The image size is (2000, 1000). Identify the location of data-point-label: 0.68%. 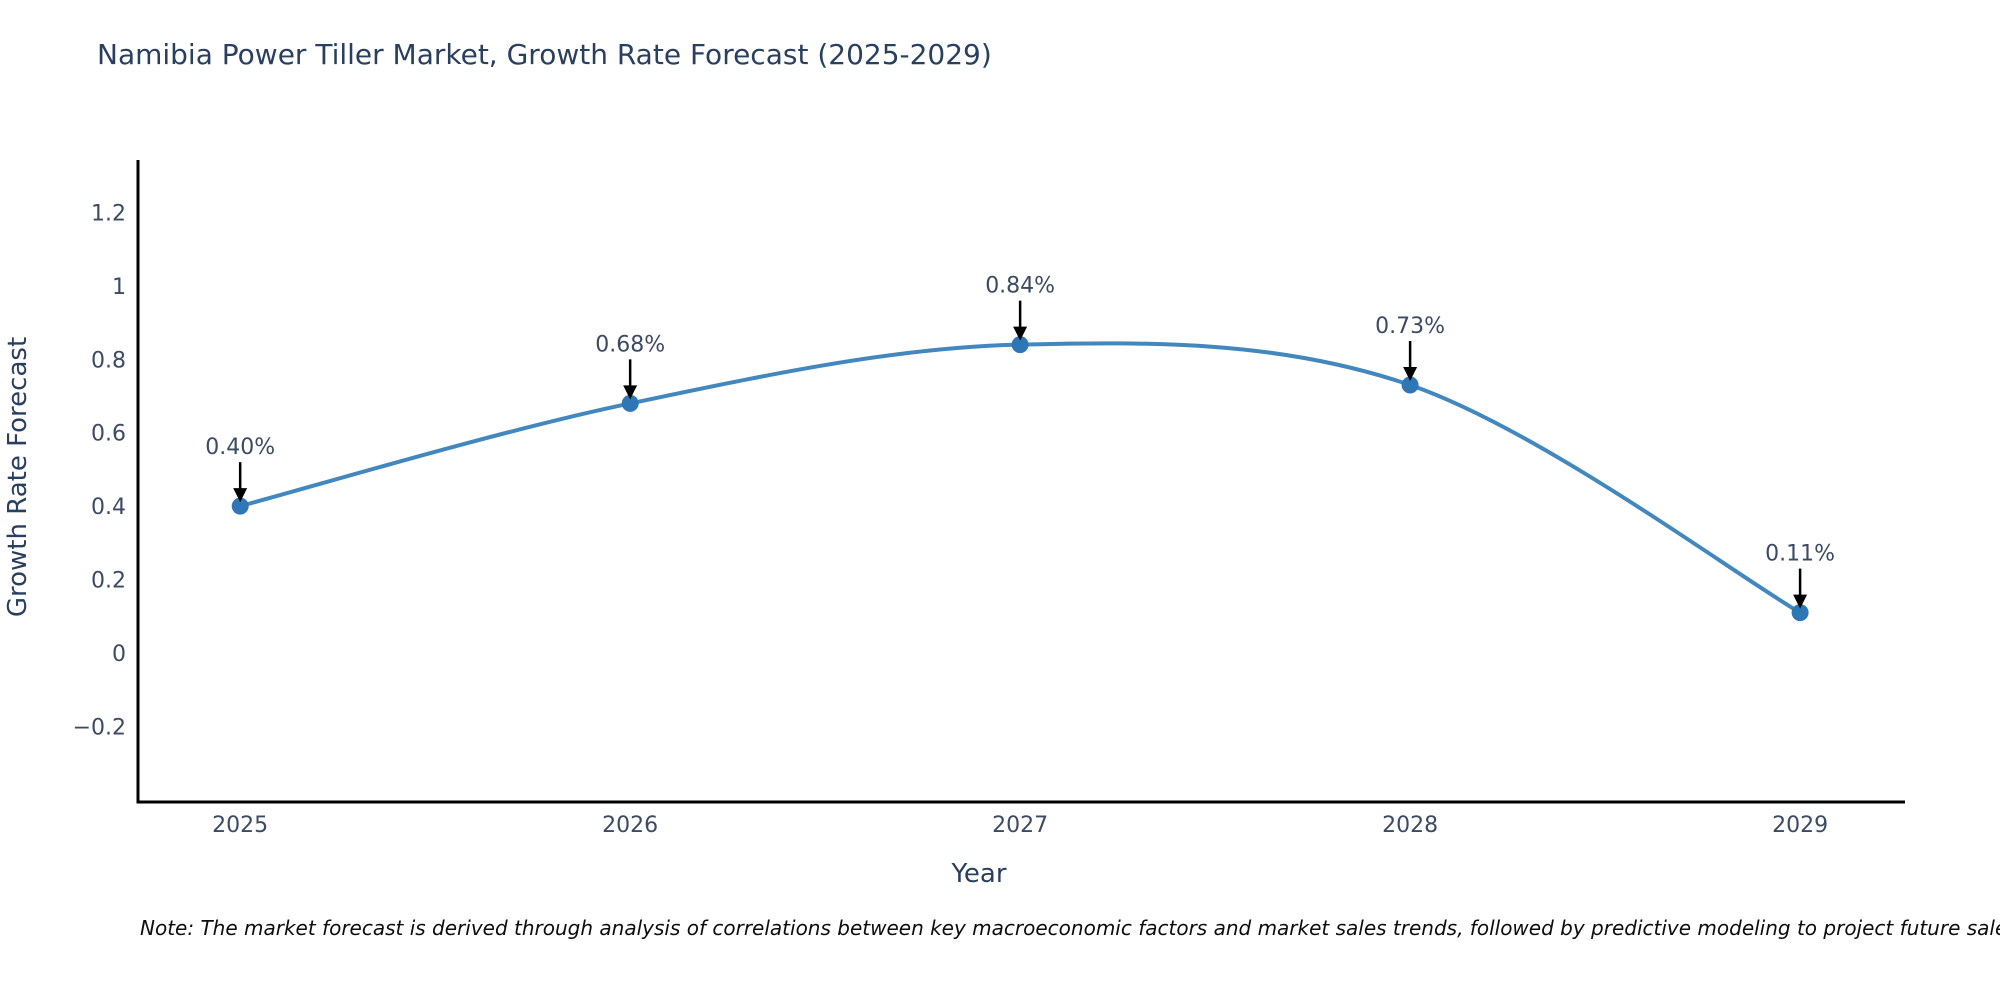
(630, 344).